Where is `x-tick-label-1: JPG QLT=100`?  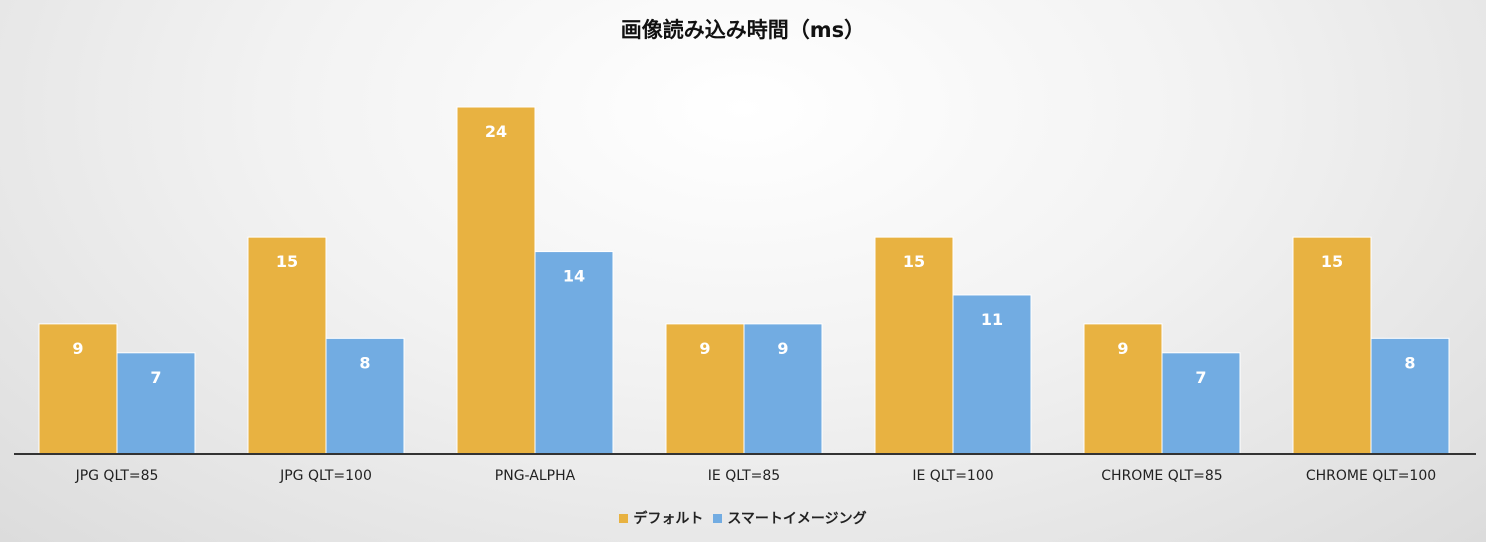
x-tick-label-1: JPG QLT=100 is located at coordinates (325, 476).